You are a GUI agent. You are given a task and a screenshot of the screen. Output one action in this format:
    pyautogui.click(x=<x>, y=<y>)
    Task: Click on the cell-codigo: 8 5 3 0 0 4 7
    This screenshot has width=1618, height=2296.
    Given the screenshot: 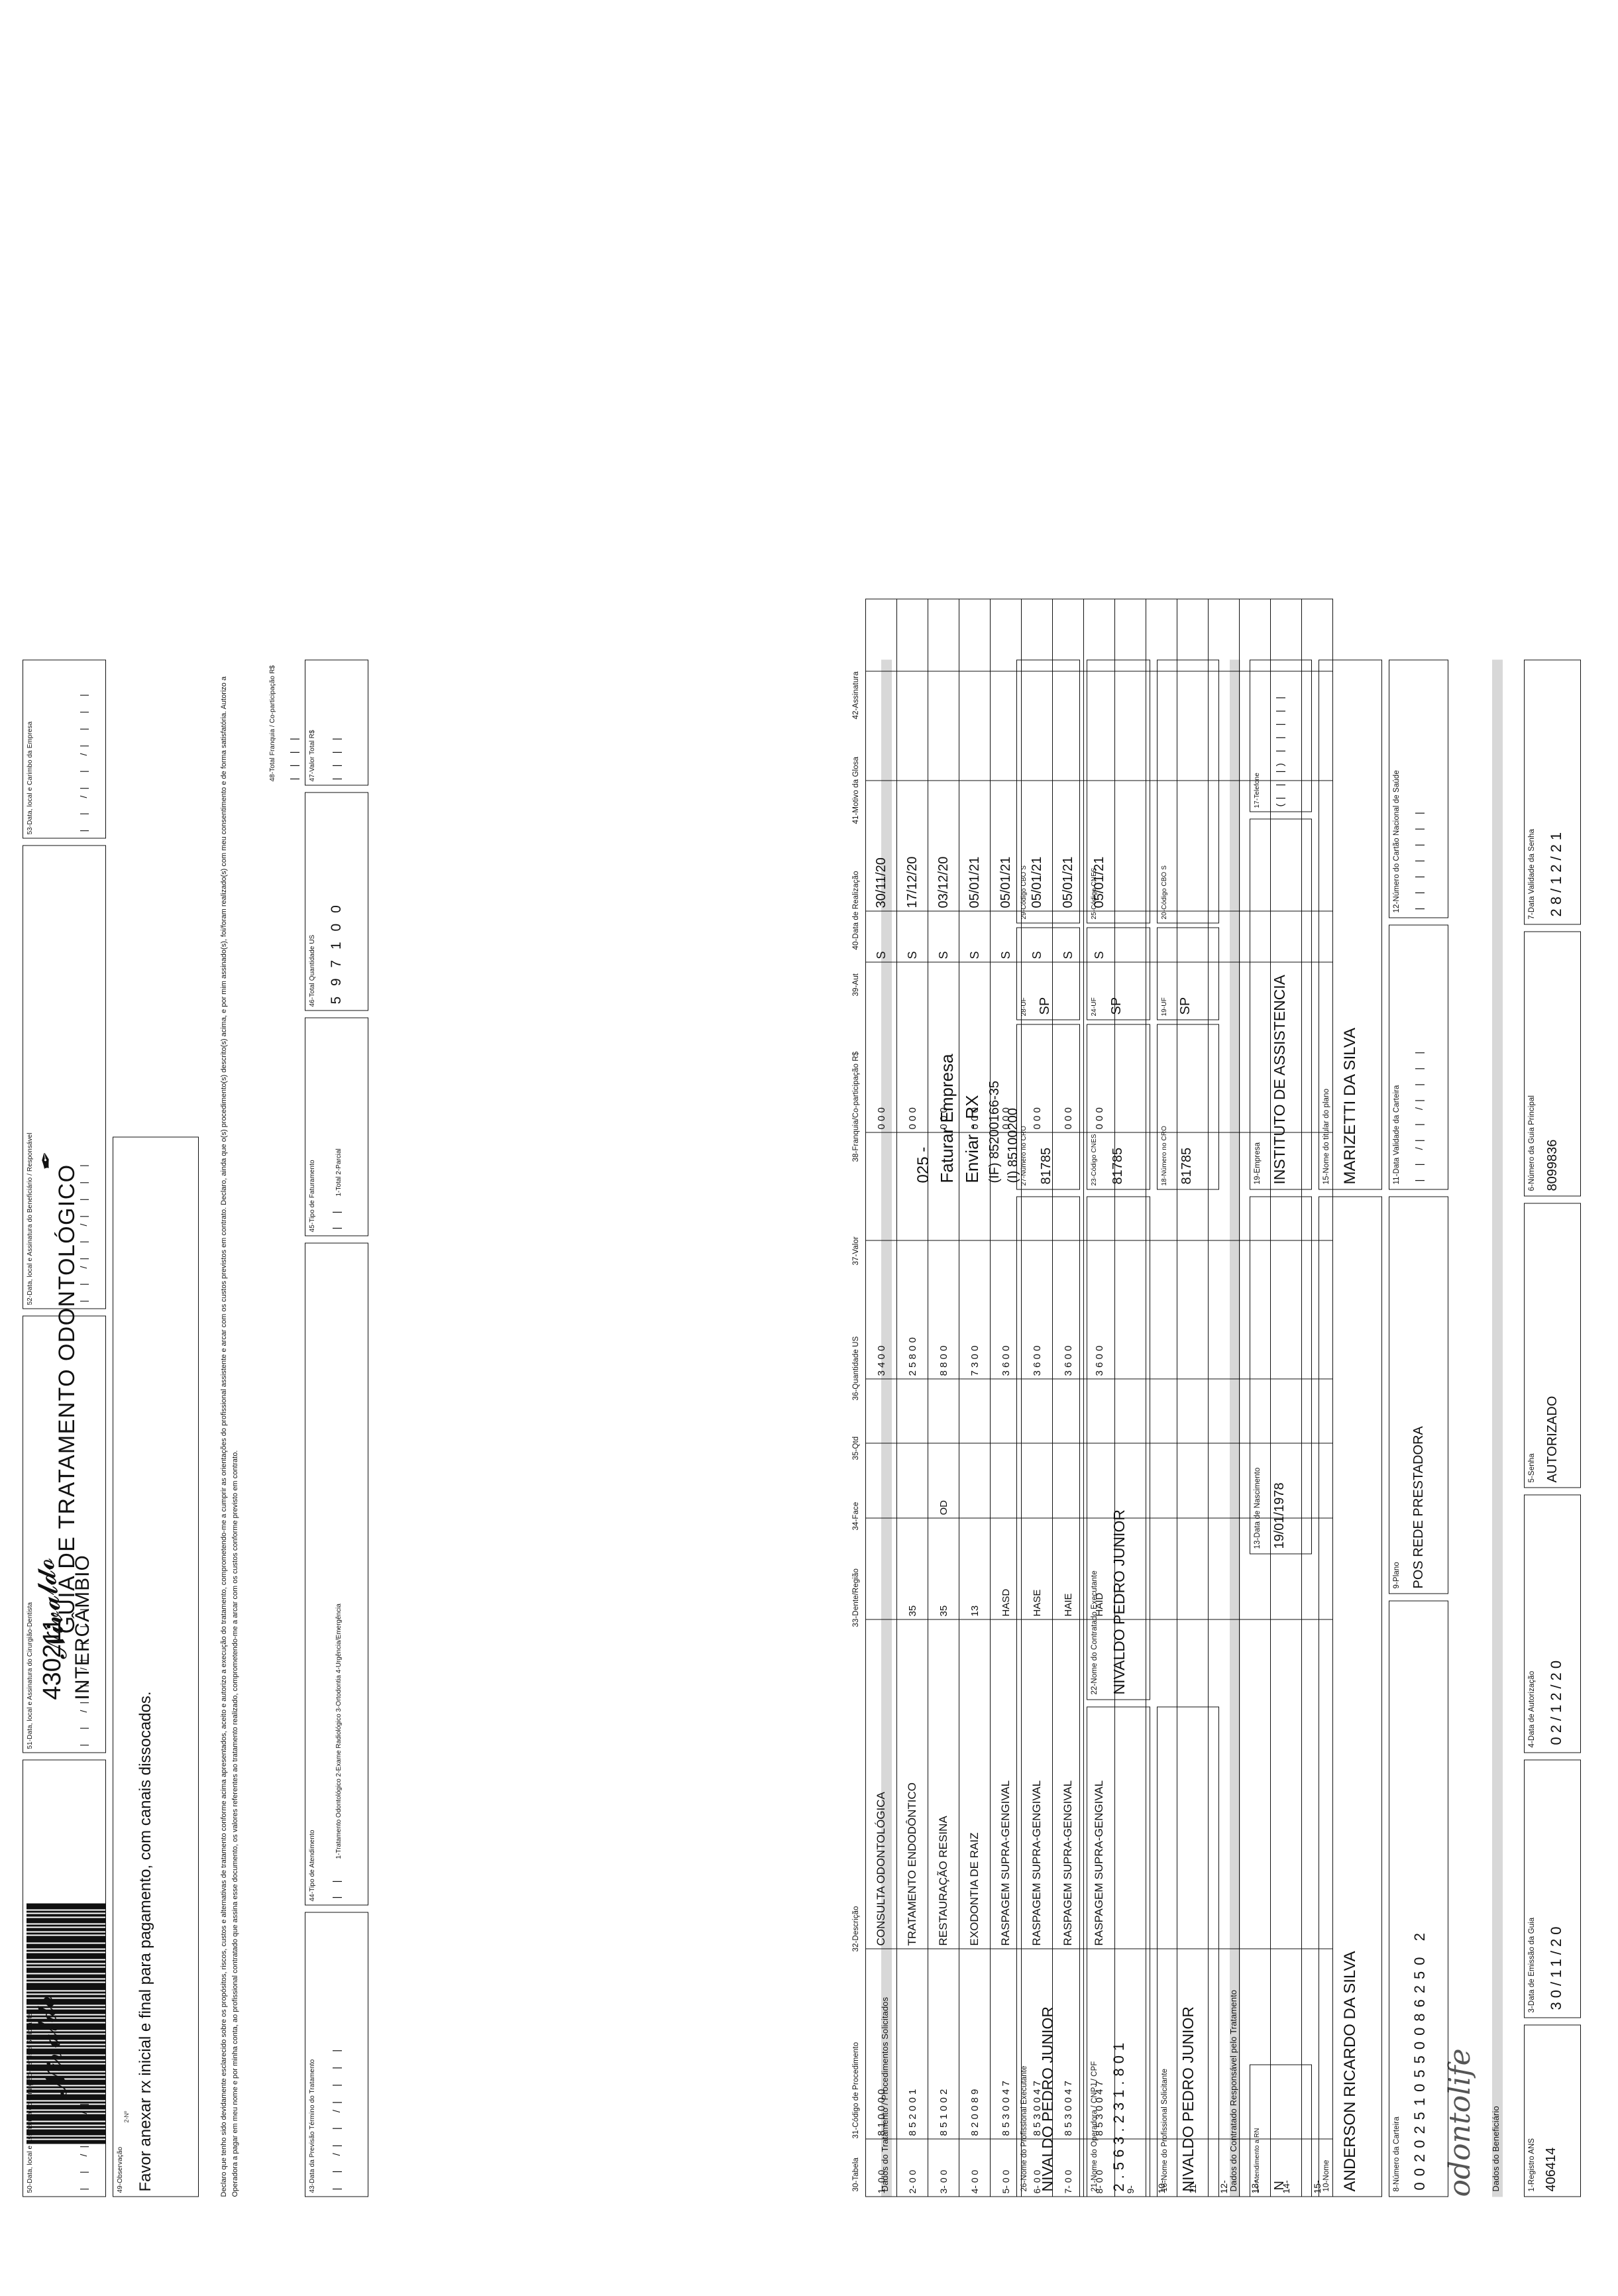 What is the action you would take?
    pyautogui.click(x=1099, y=2043)
    